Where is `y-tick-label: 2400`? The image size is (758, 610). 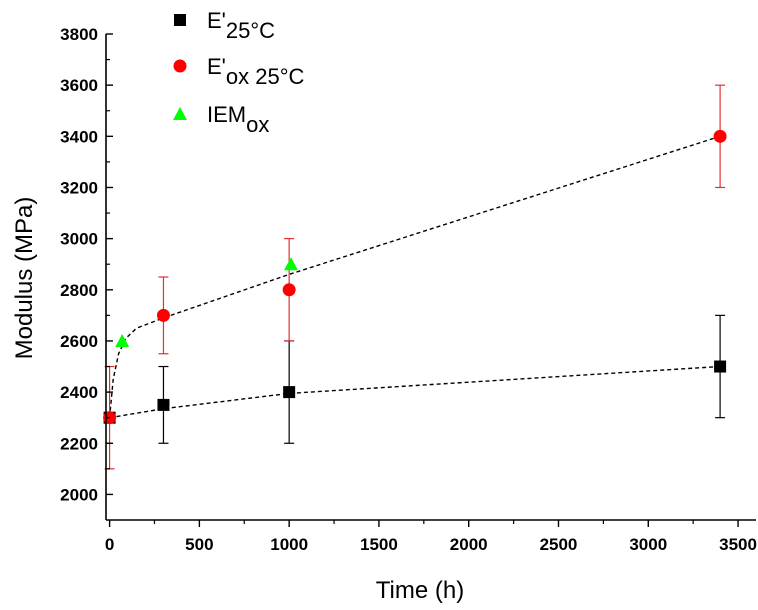
y-tick-label: 2400 is located at coordinates (79, 392).